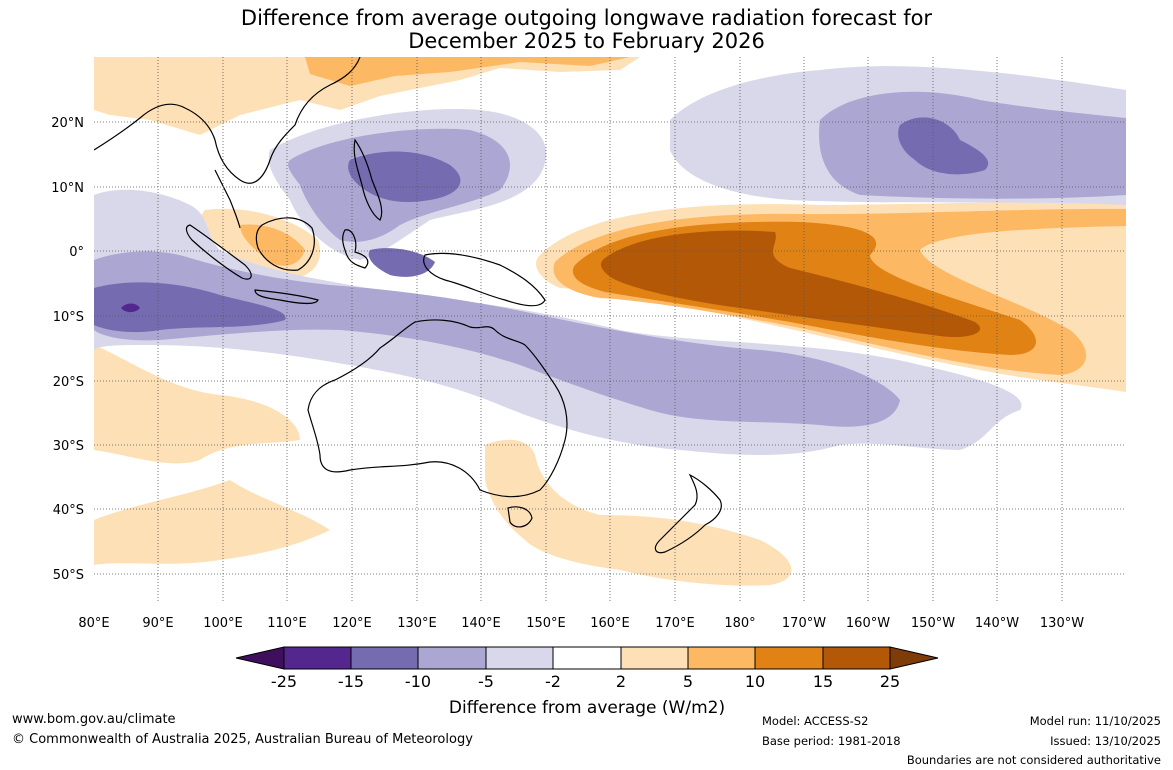 This screenshot has width=1173, height=770. What do you see at coordinates (68, 510) in the screenshot?
I see `lat-label: 40°S` at bounding box center [68, 510].